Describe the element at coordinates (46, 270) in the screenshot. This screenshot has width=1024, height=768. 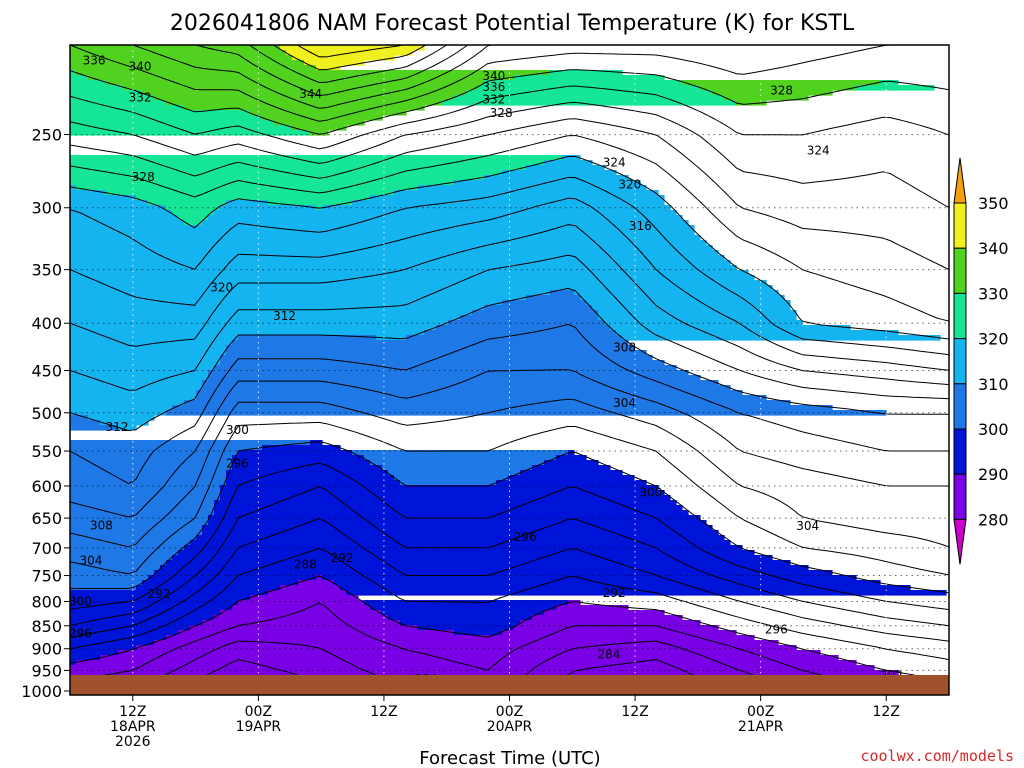
I see `y-tick-label: 350` at that location.